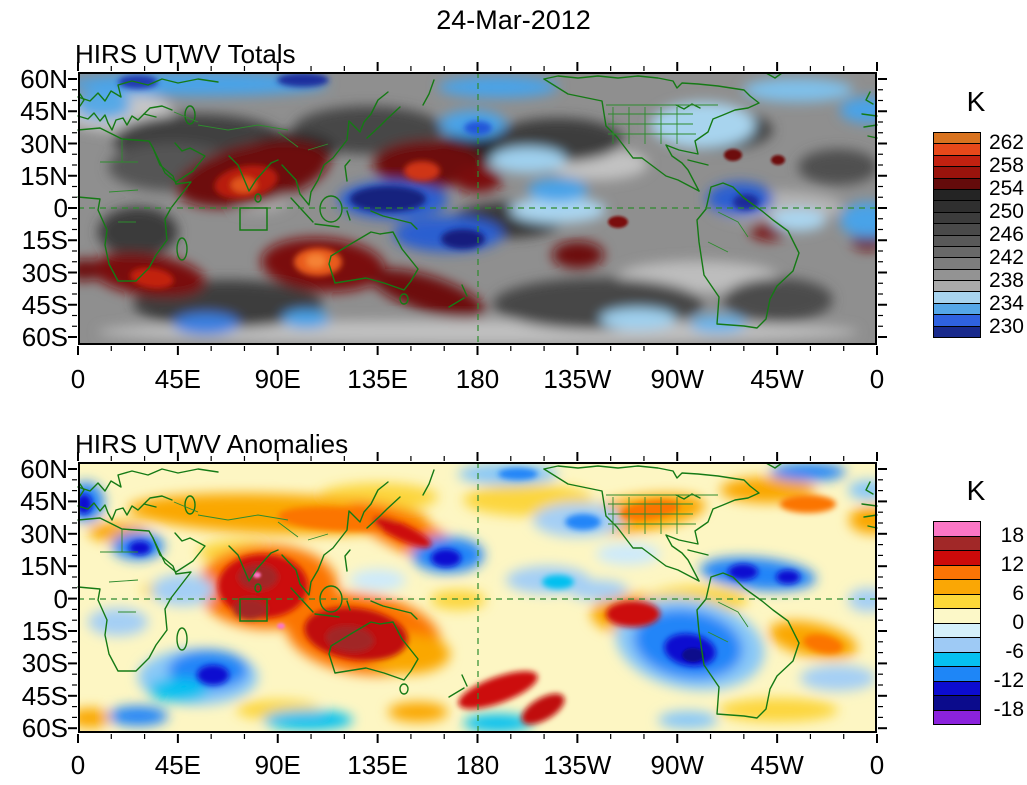 The image size is (1027, 785). I want to click on colorbar-tick-label: 6, so click(1018, 593).